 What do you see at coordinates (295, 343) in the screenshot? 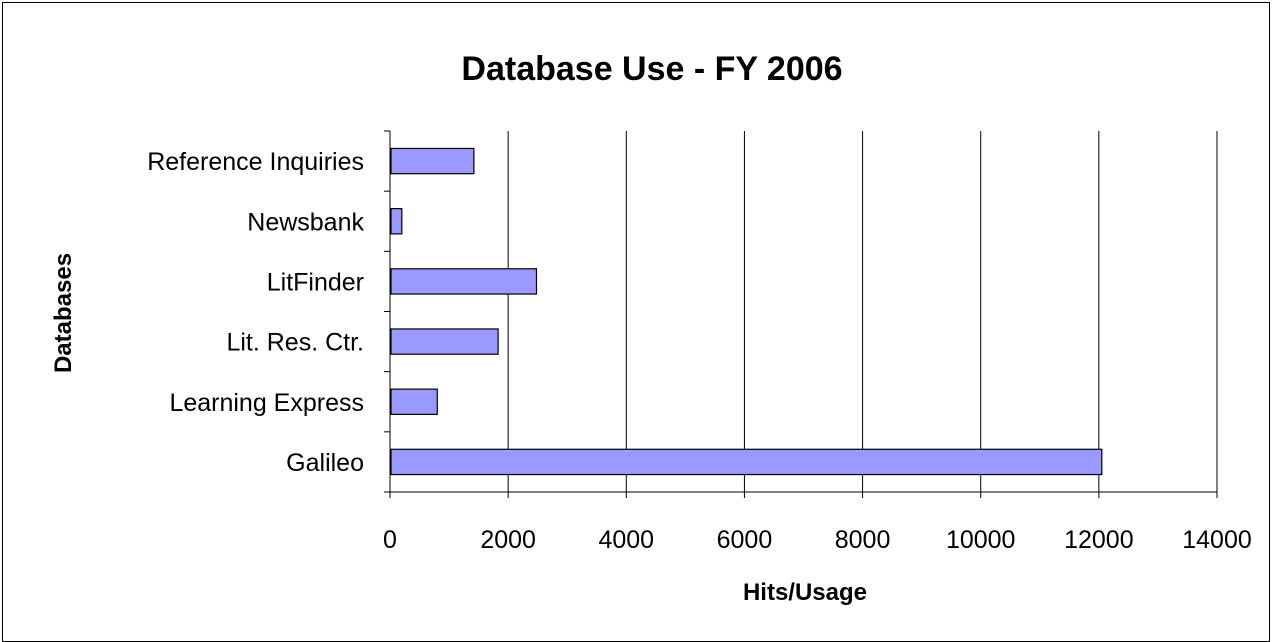
I see `category-label: Lit. Res. Ctr.` at bounding box center [295, 343].